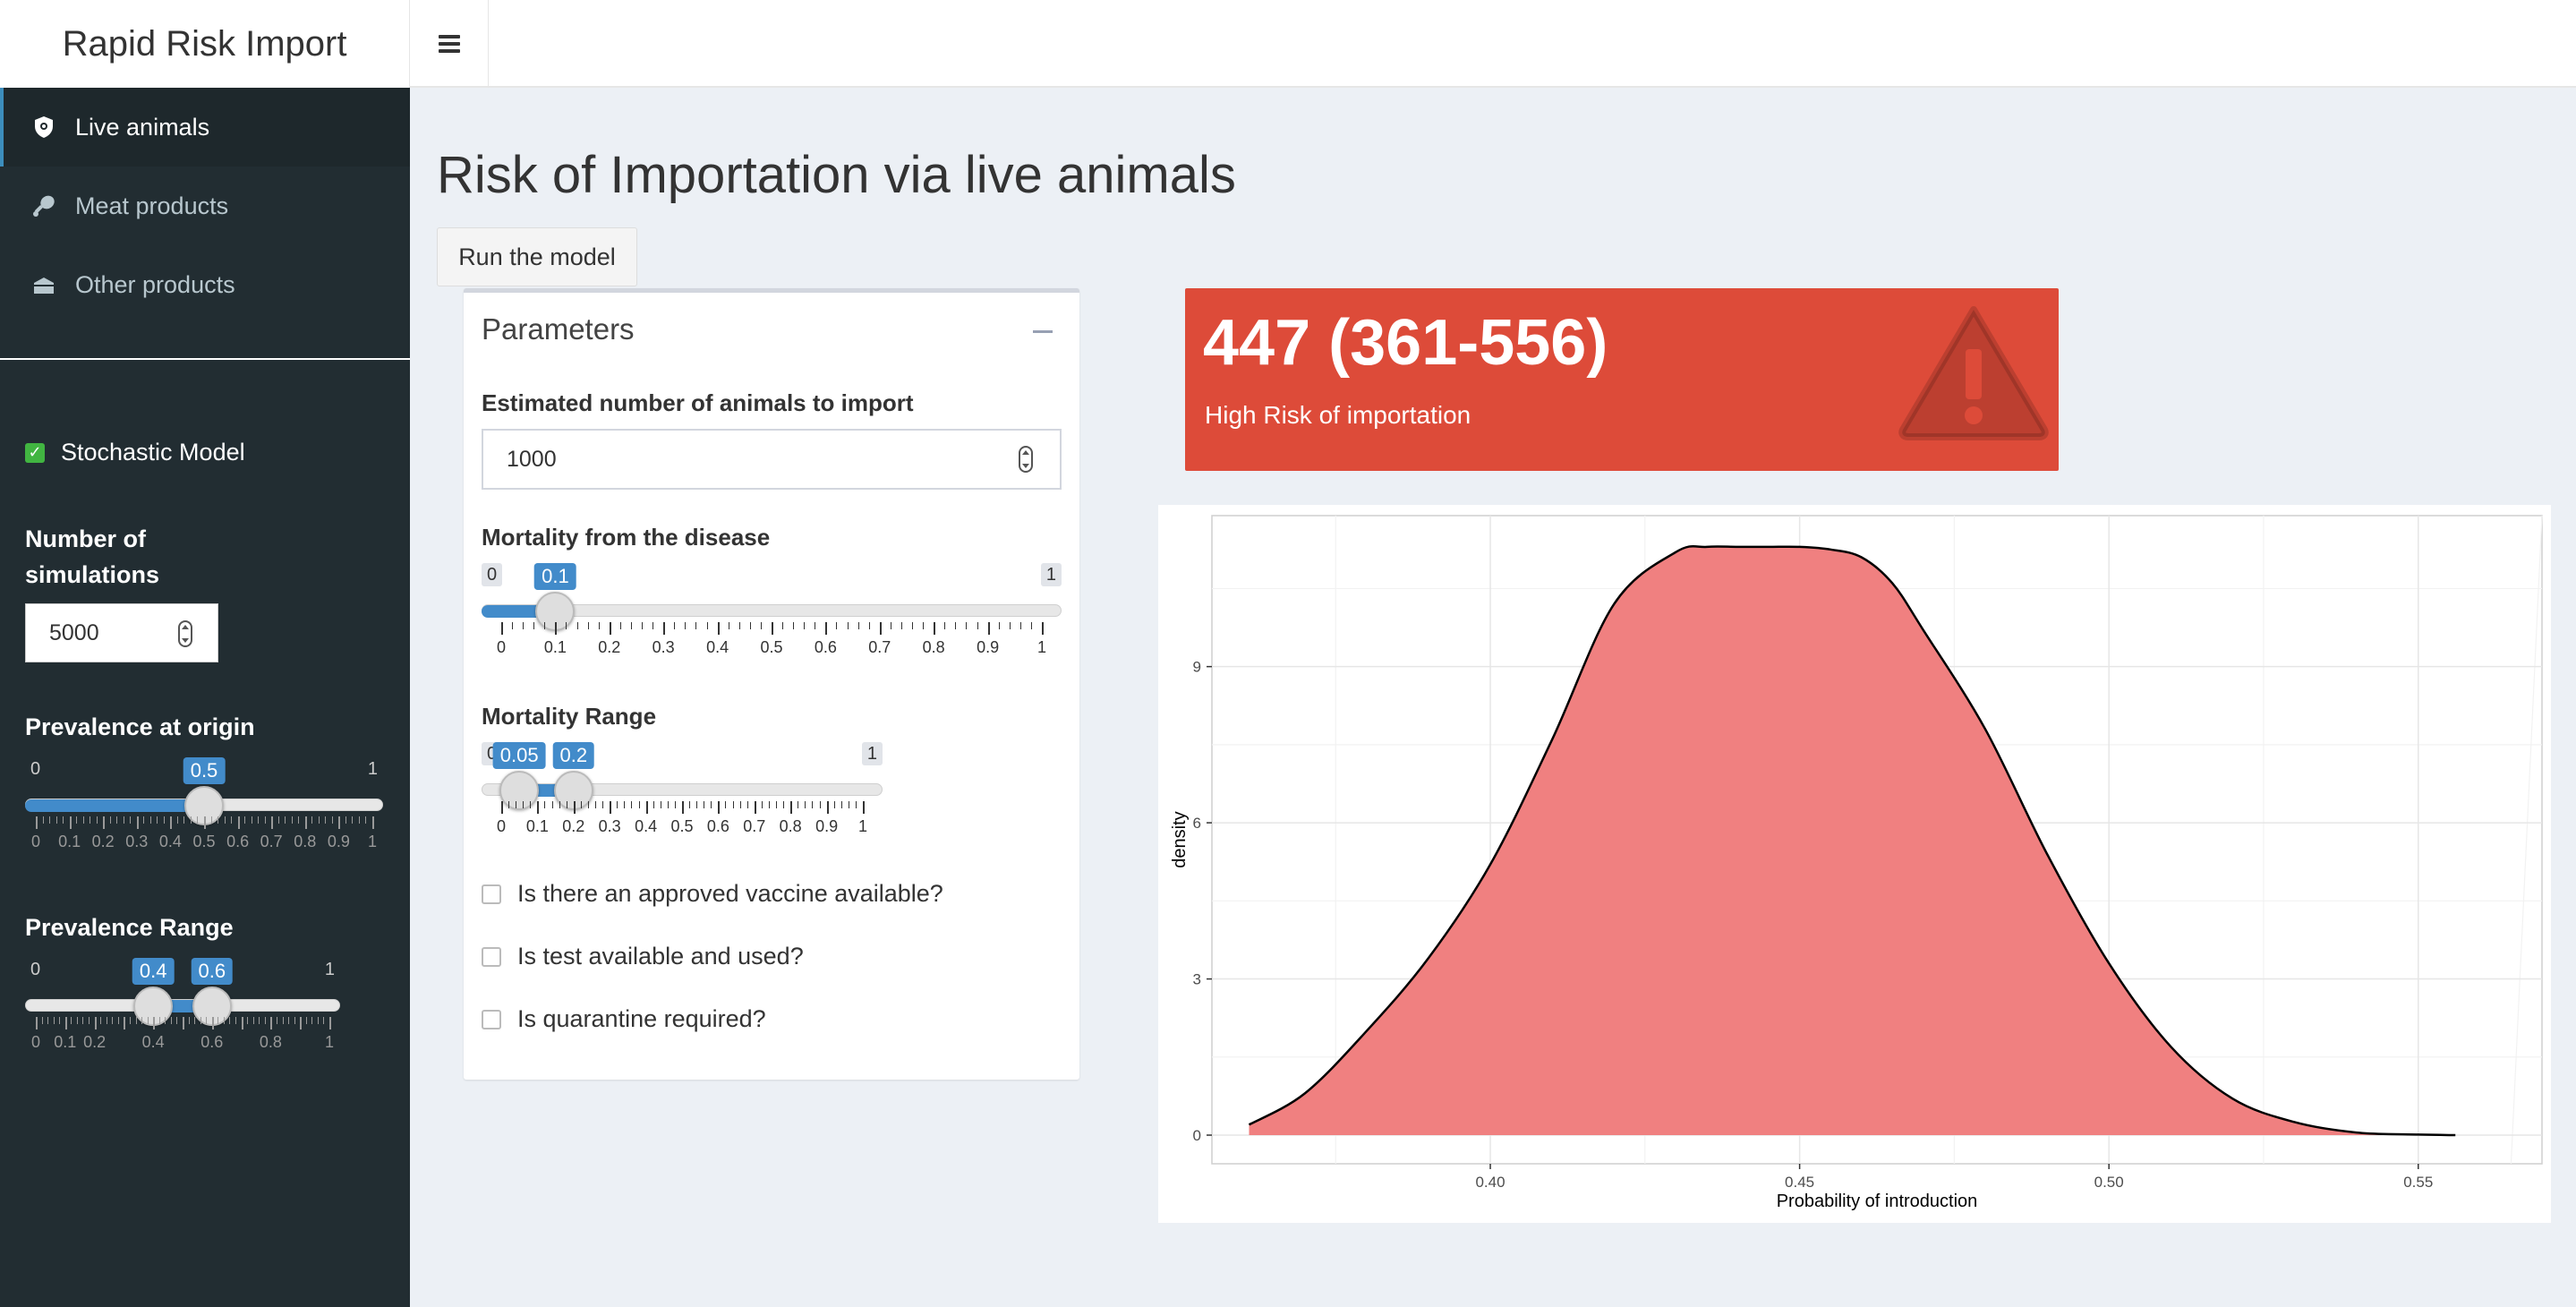  I want to click on risk-value-box: 447 (361-556) High Risk of importation, so click(1622, 379).